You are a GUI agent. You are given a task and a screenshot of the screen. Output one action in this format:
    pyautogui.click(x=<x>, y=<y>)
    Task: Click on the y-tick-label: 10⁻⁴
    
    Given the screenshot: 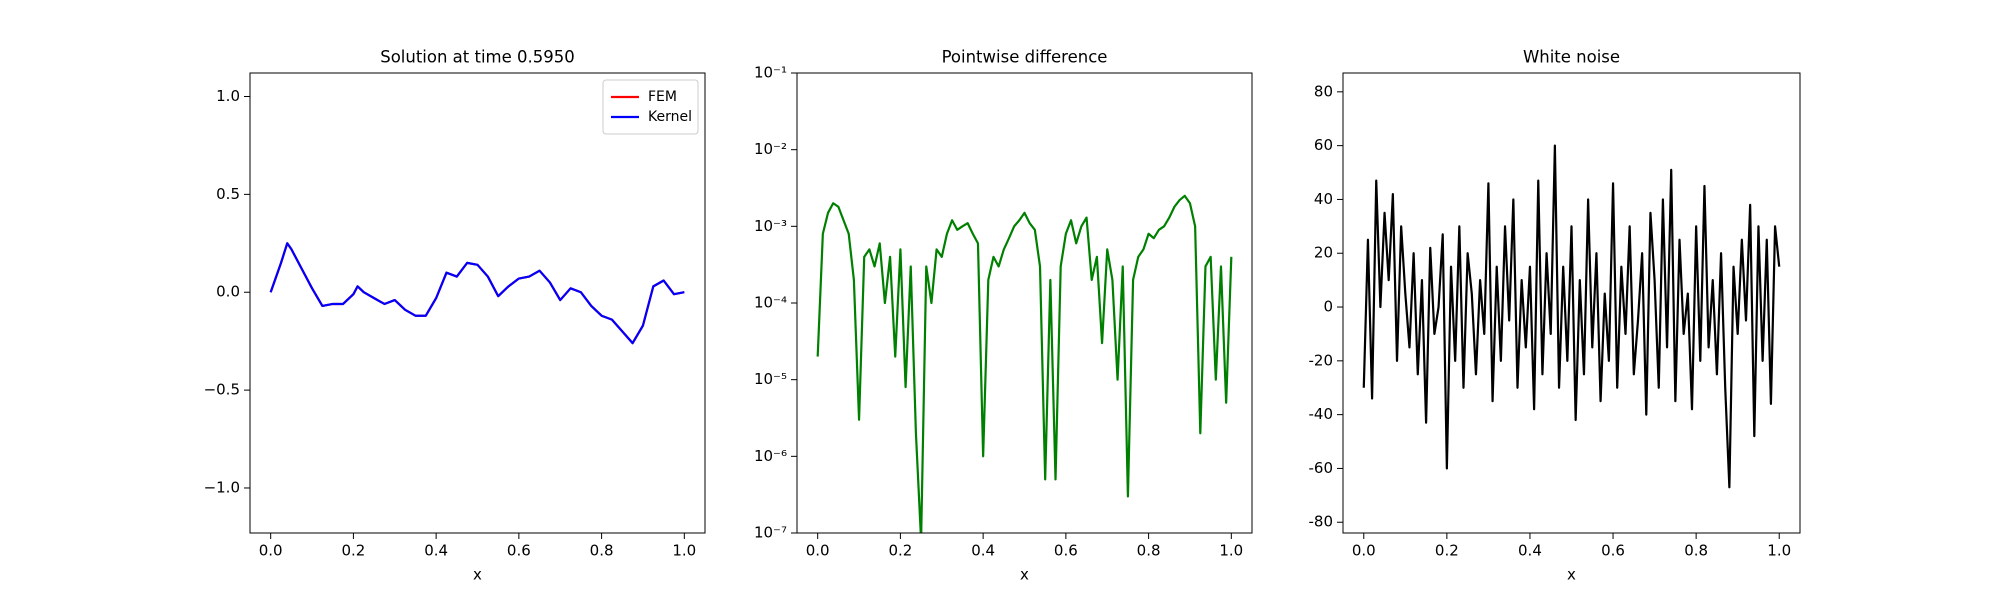 What is the action you would take?
    pyautogui.click(x=770, y=303)
    